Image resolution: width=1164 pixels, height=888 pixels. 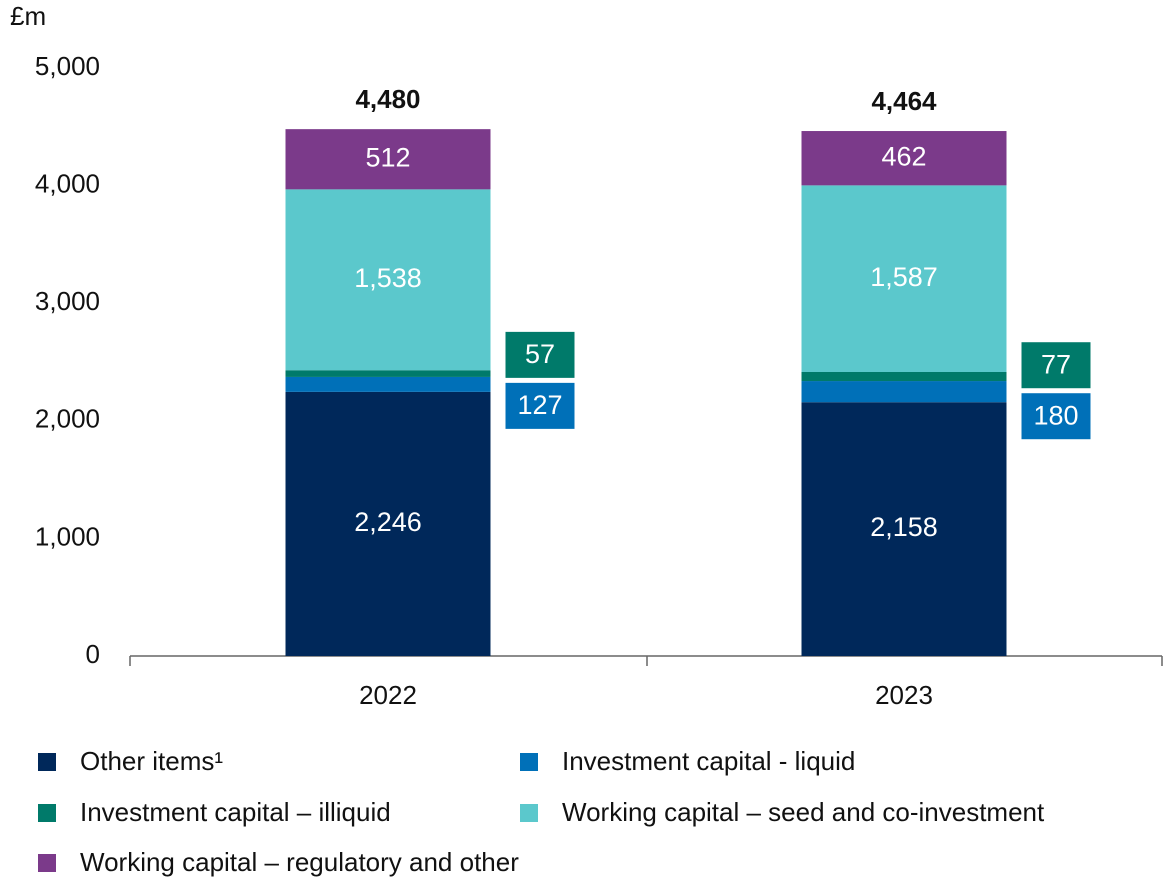 What do you see at coordinates (151, 761) in the screenshot?
I see `legend-label: Other items¹` at bounding box center [151, 761].